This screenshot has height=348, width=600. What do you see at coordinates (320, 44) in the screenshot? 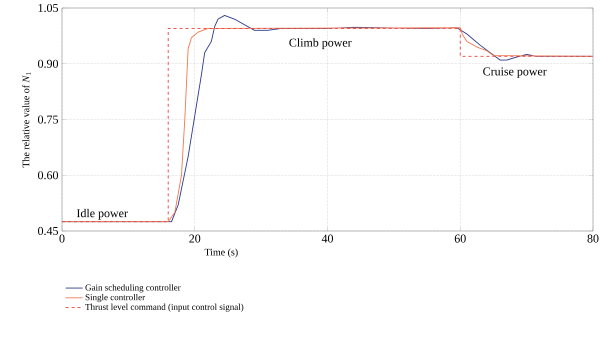
I see `annotation: Climb power` at bounding box center [320, 44].